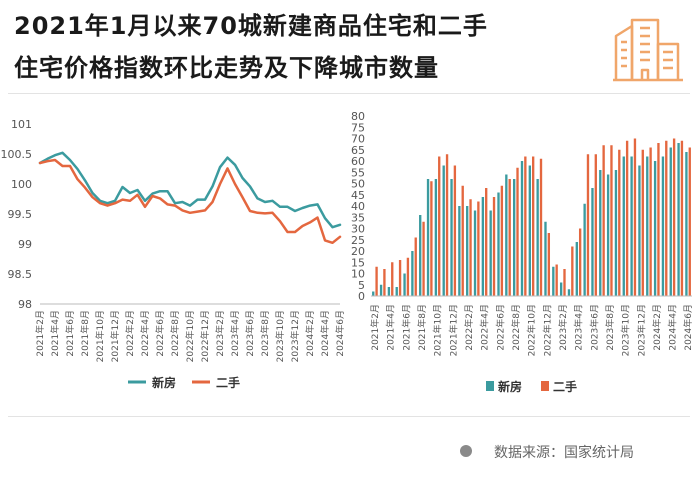 The image size is (698, 486). What do you see at coordinates (55, 333) in the screenshot?
I see `line-x-tick-label: 2021年4月` at bounding box center [55, 333].